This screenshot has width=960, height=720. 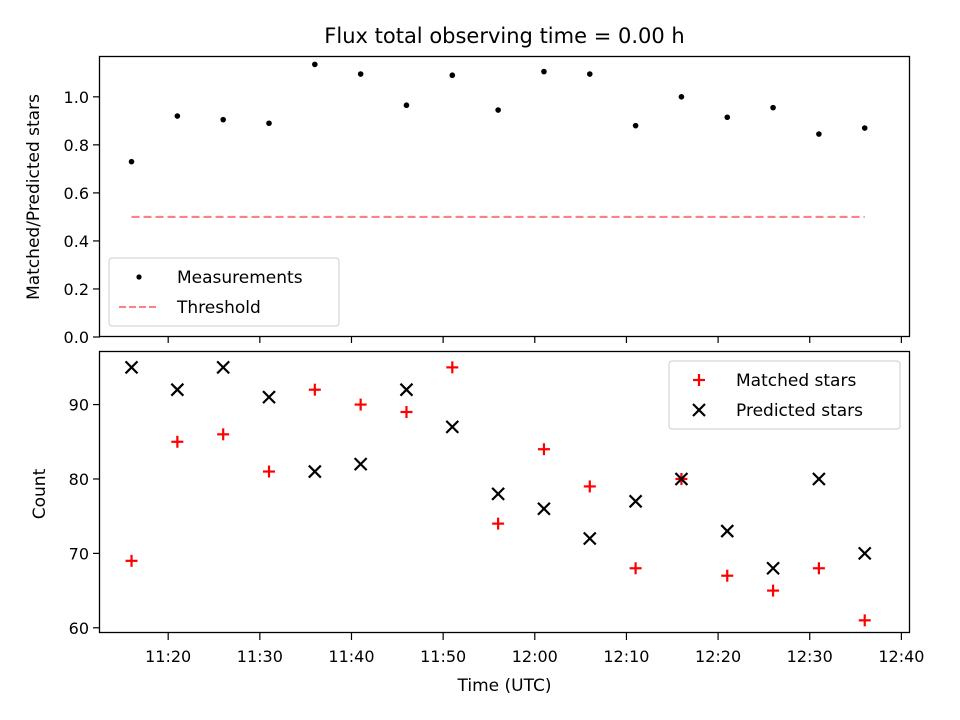 I want to click on x-tick-label: 12:30, so click(x=810, y=656).